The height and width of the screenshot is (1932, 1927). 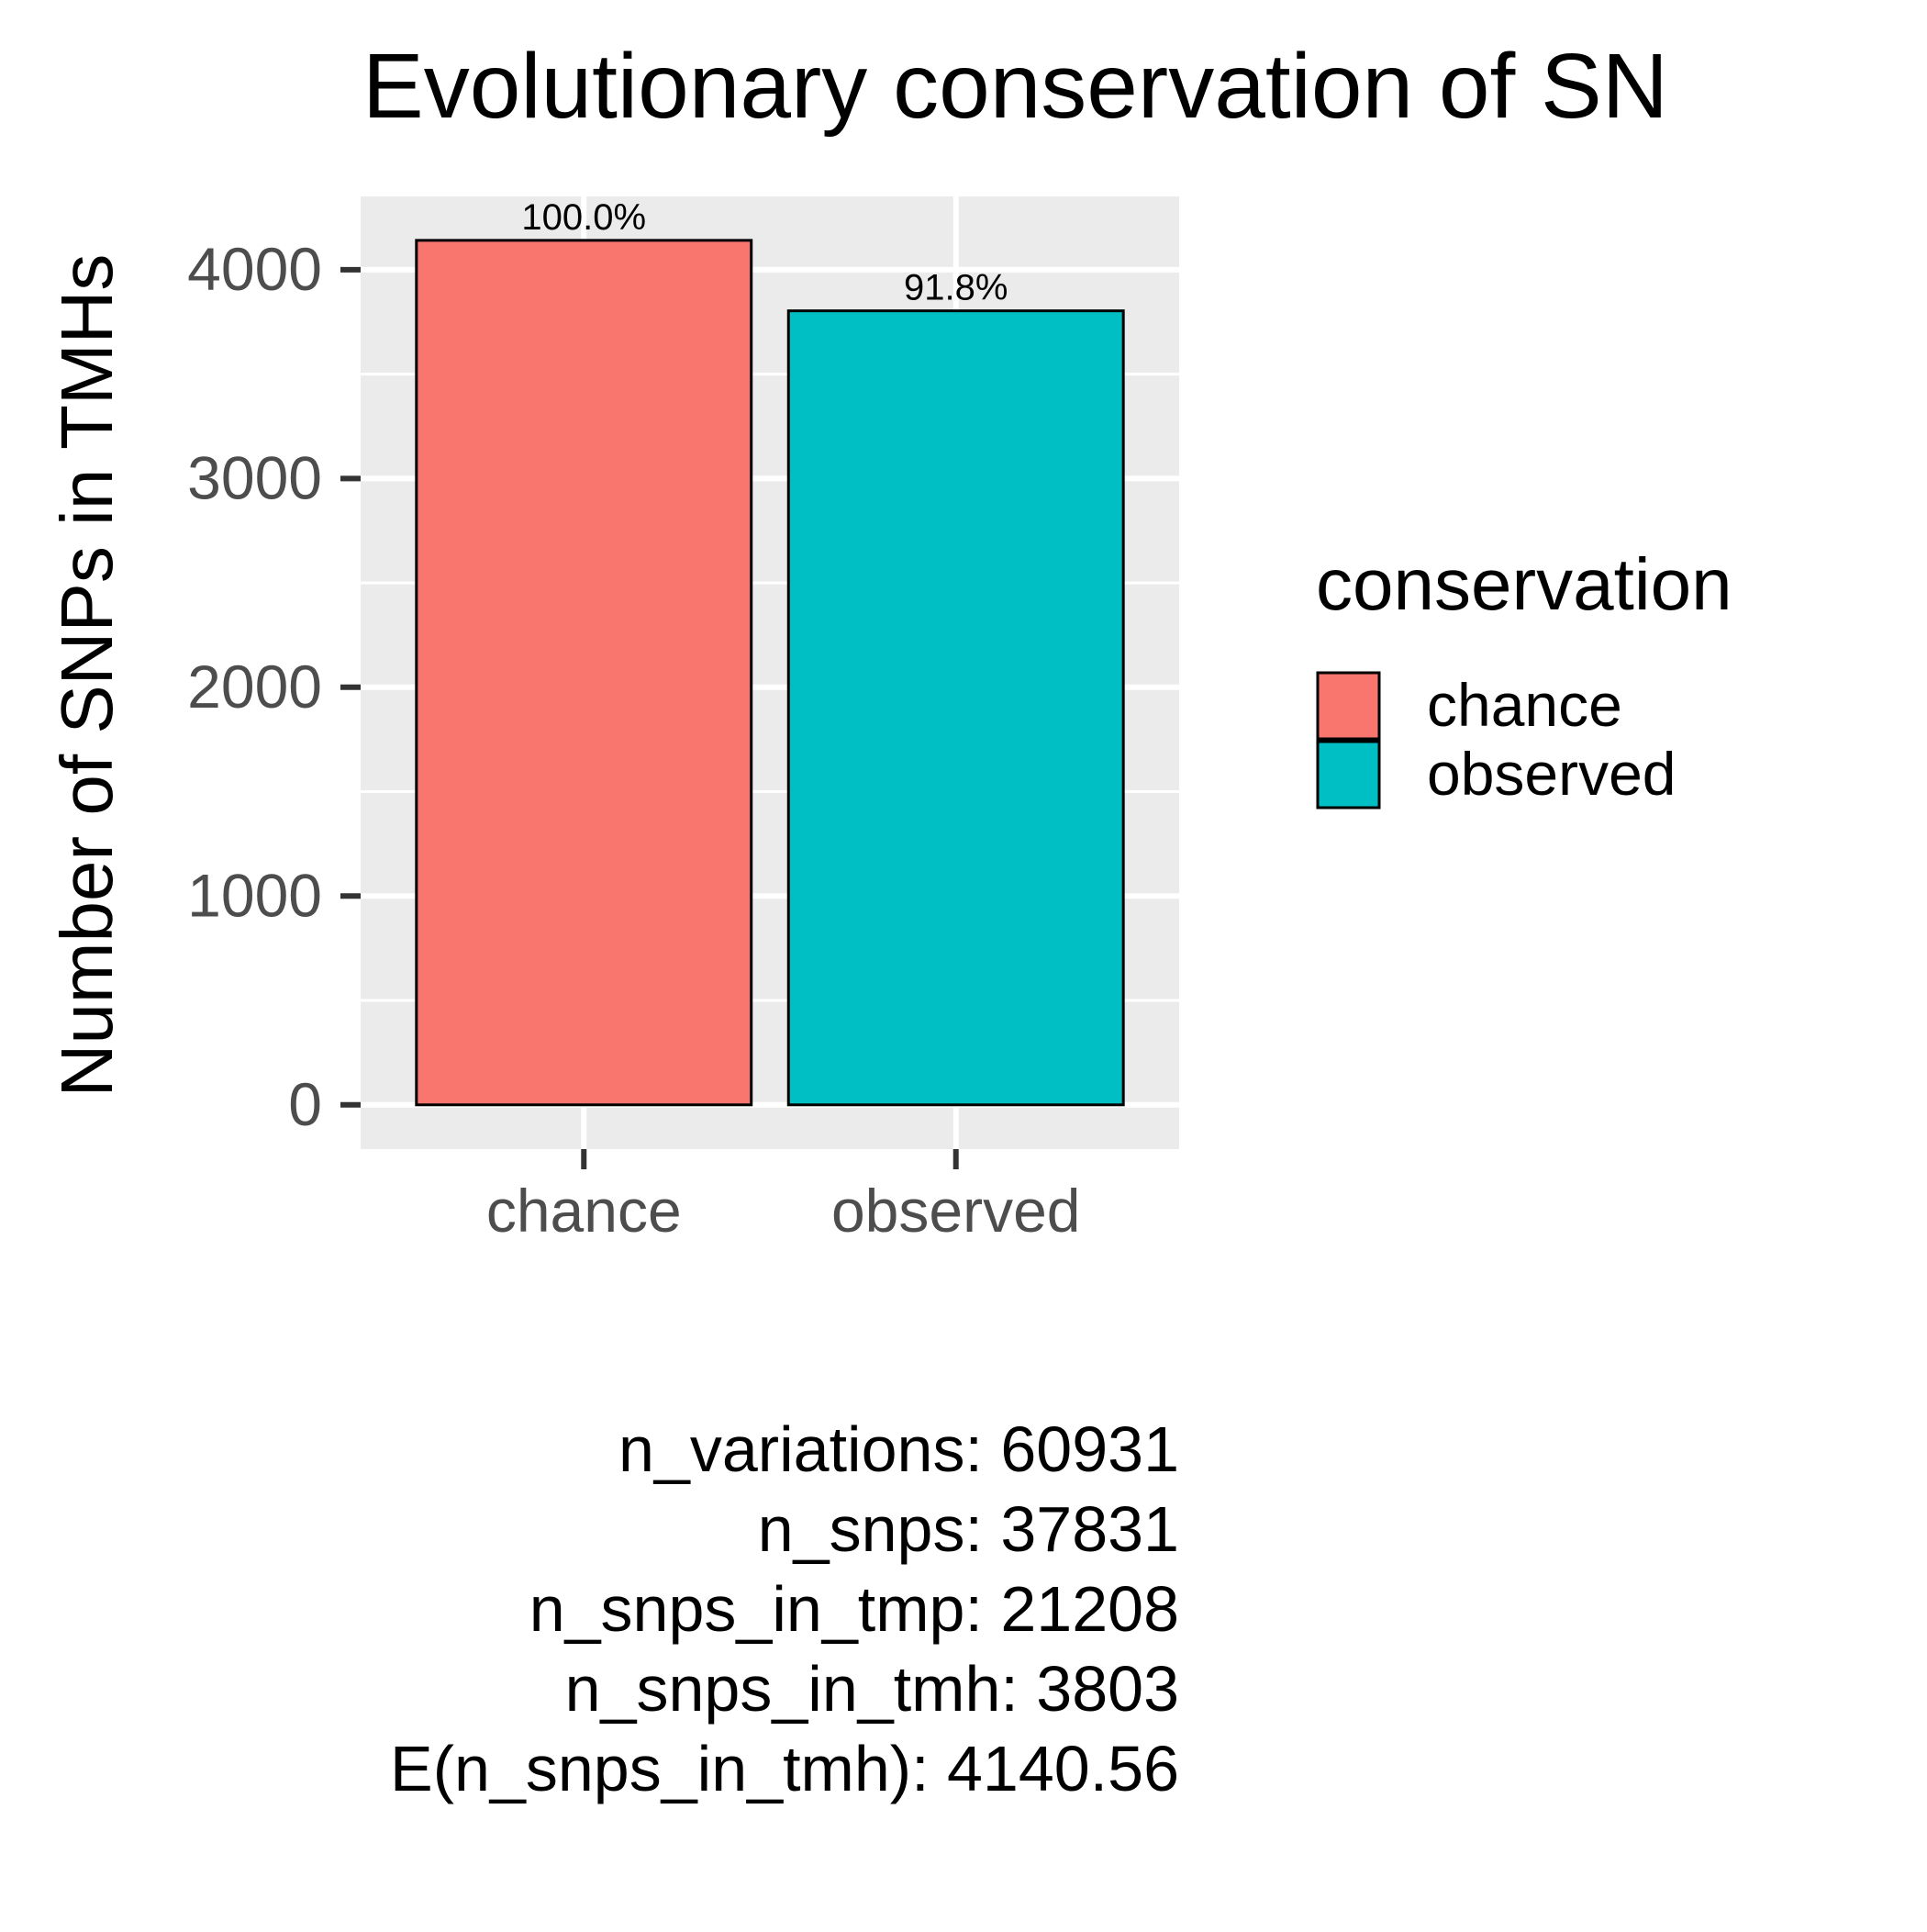 What do you see at coordinates (584, 673) in the screenshot?
I see `bar-chance` at bounding box center [584, 673].